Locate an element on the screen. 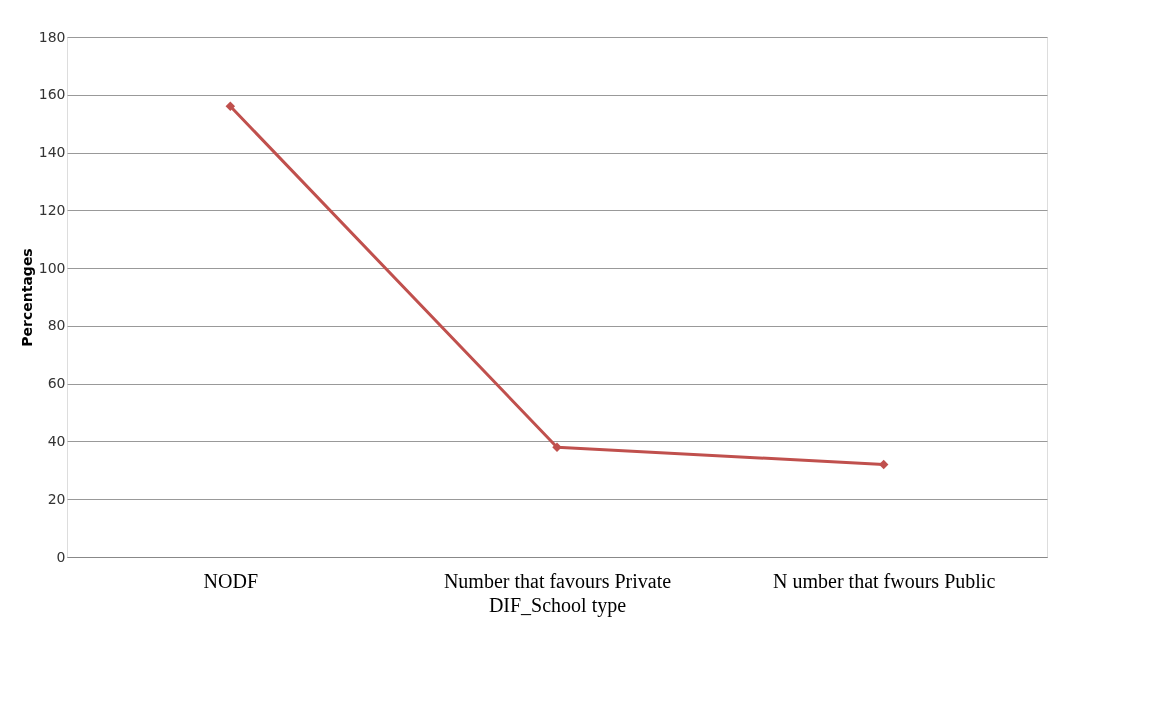  y-tick-label: 60 is located at coordinates (56, 383).